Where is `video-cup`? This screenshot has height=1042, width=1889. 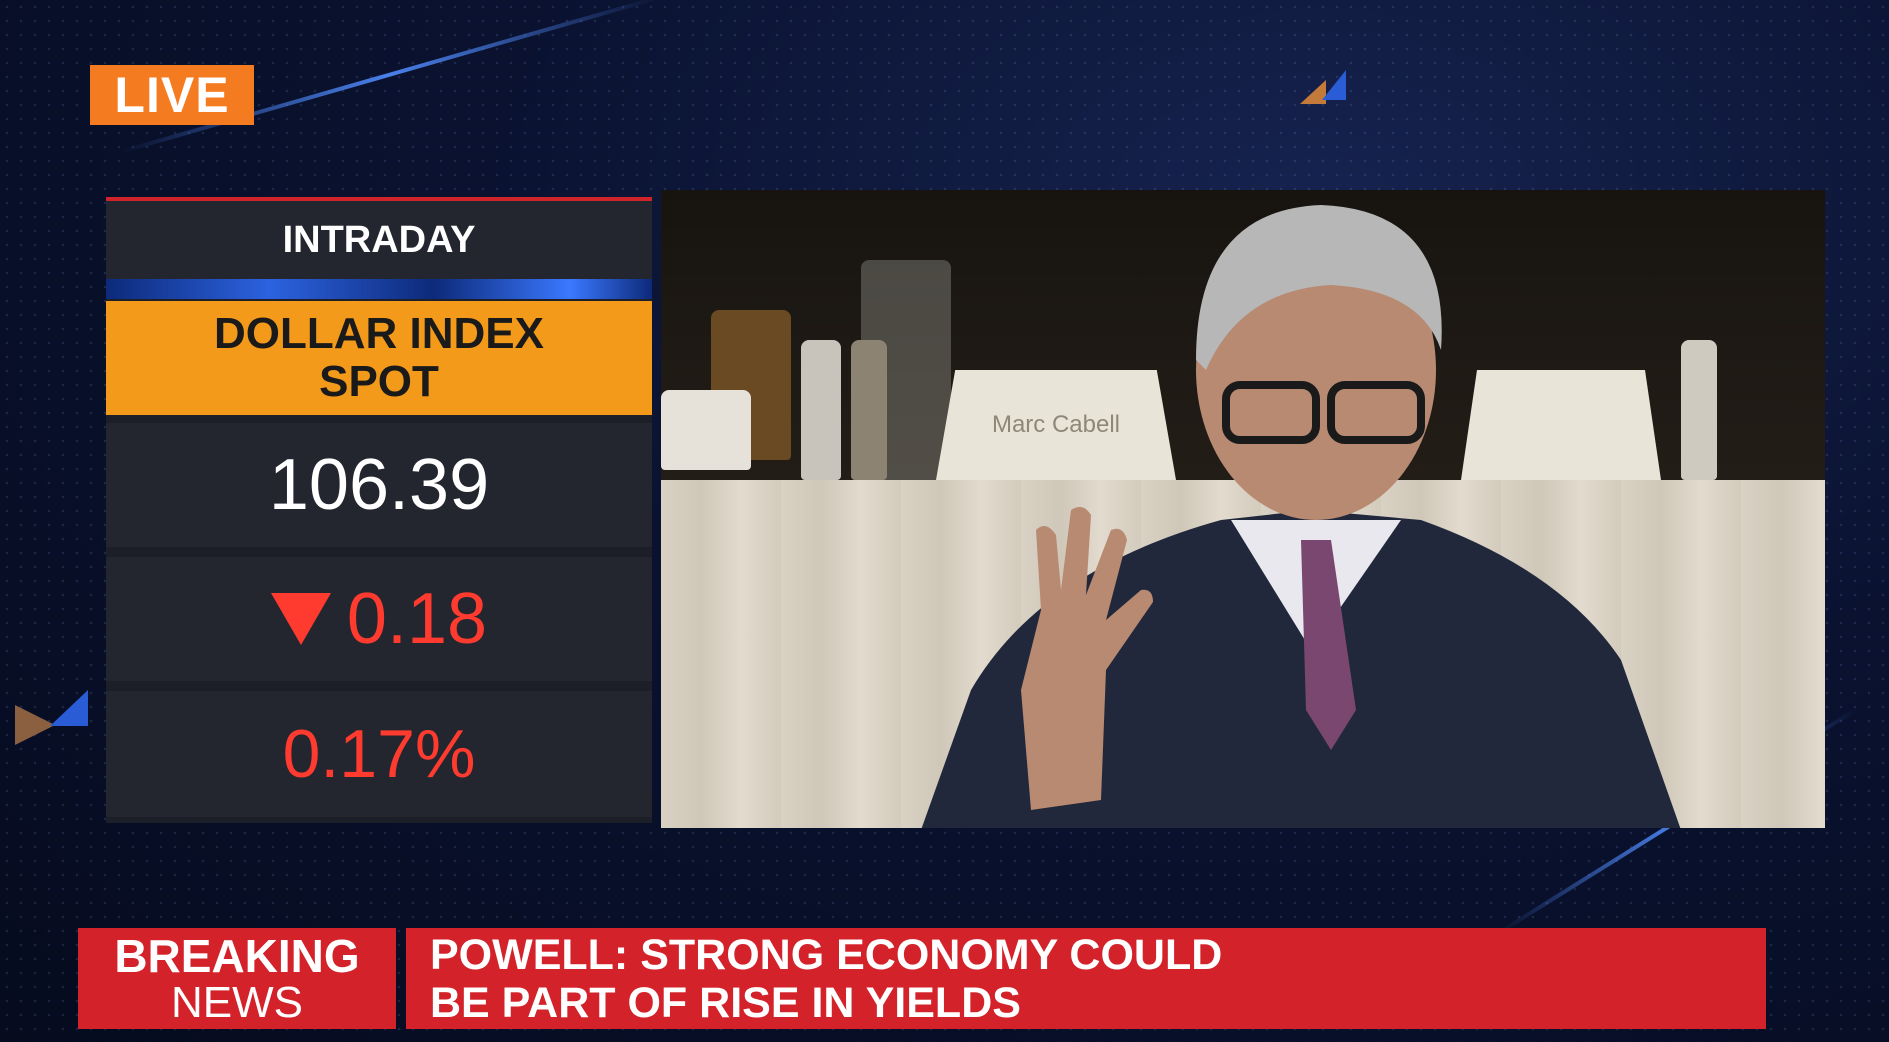
video-cup is located at coordinates (706, 430).